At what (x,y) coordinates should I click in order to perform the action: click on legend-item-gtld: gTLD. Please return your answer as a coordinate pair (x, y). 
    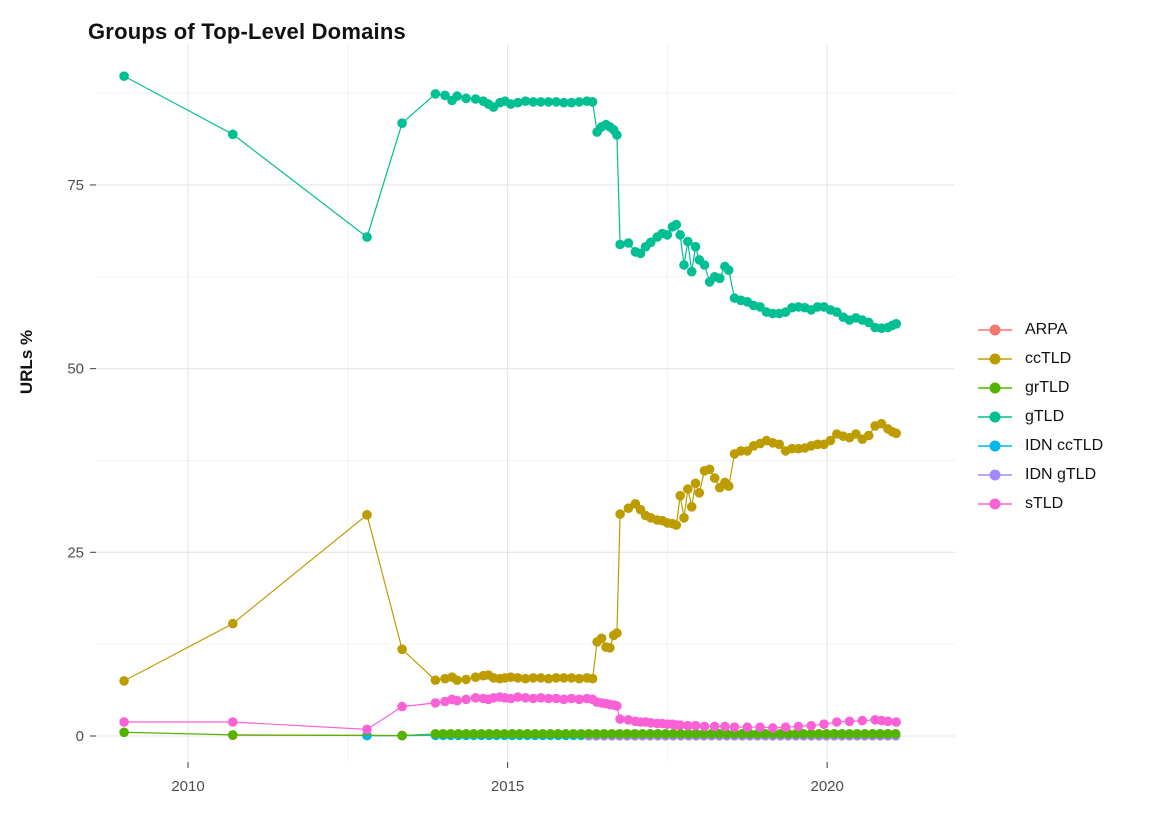
    Looking at the image, I should click on (1040, 417).